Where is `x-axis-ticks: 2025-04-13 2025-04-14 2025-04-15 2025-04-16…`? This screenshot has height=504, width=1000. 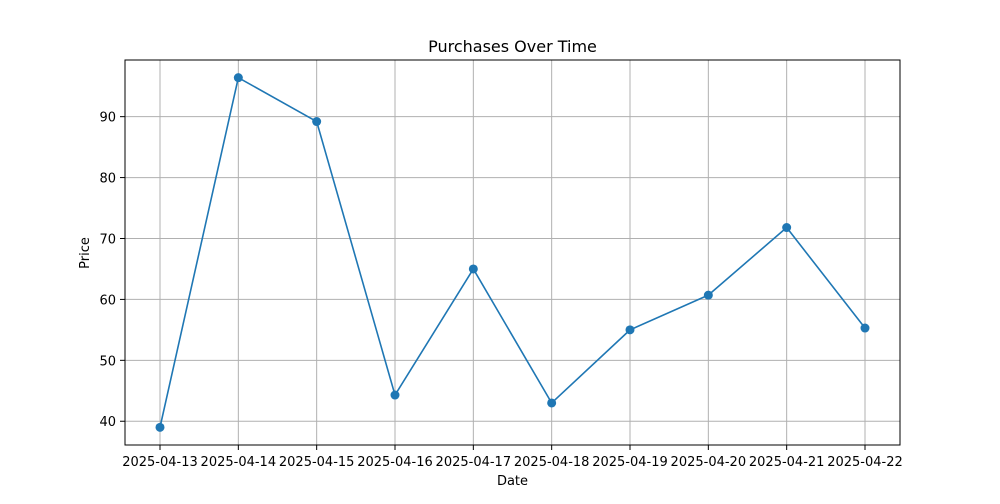 x-axis-ticks: 2025-04-13 2025-04-14 2025-04-15 2025-04-16… is located at coordinates (512, 457).